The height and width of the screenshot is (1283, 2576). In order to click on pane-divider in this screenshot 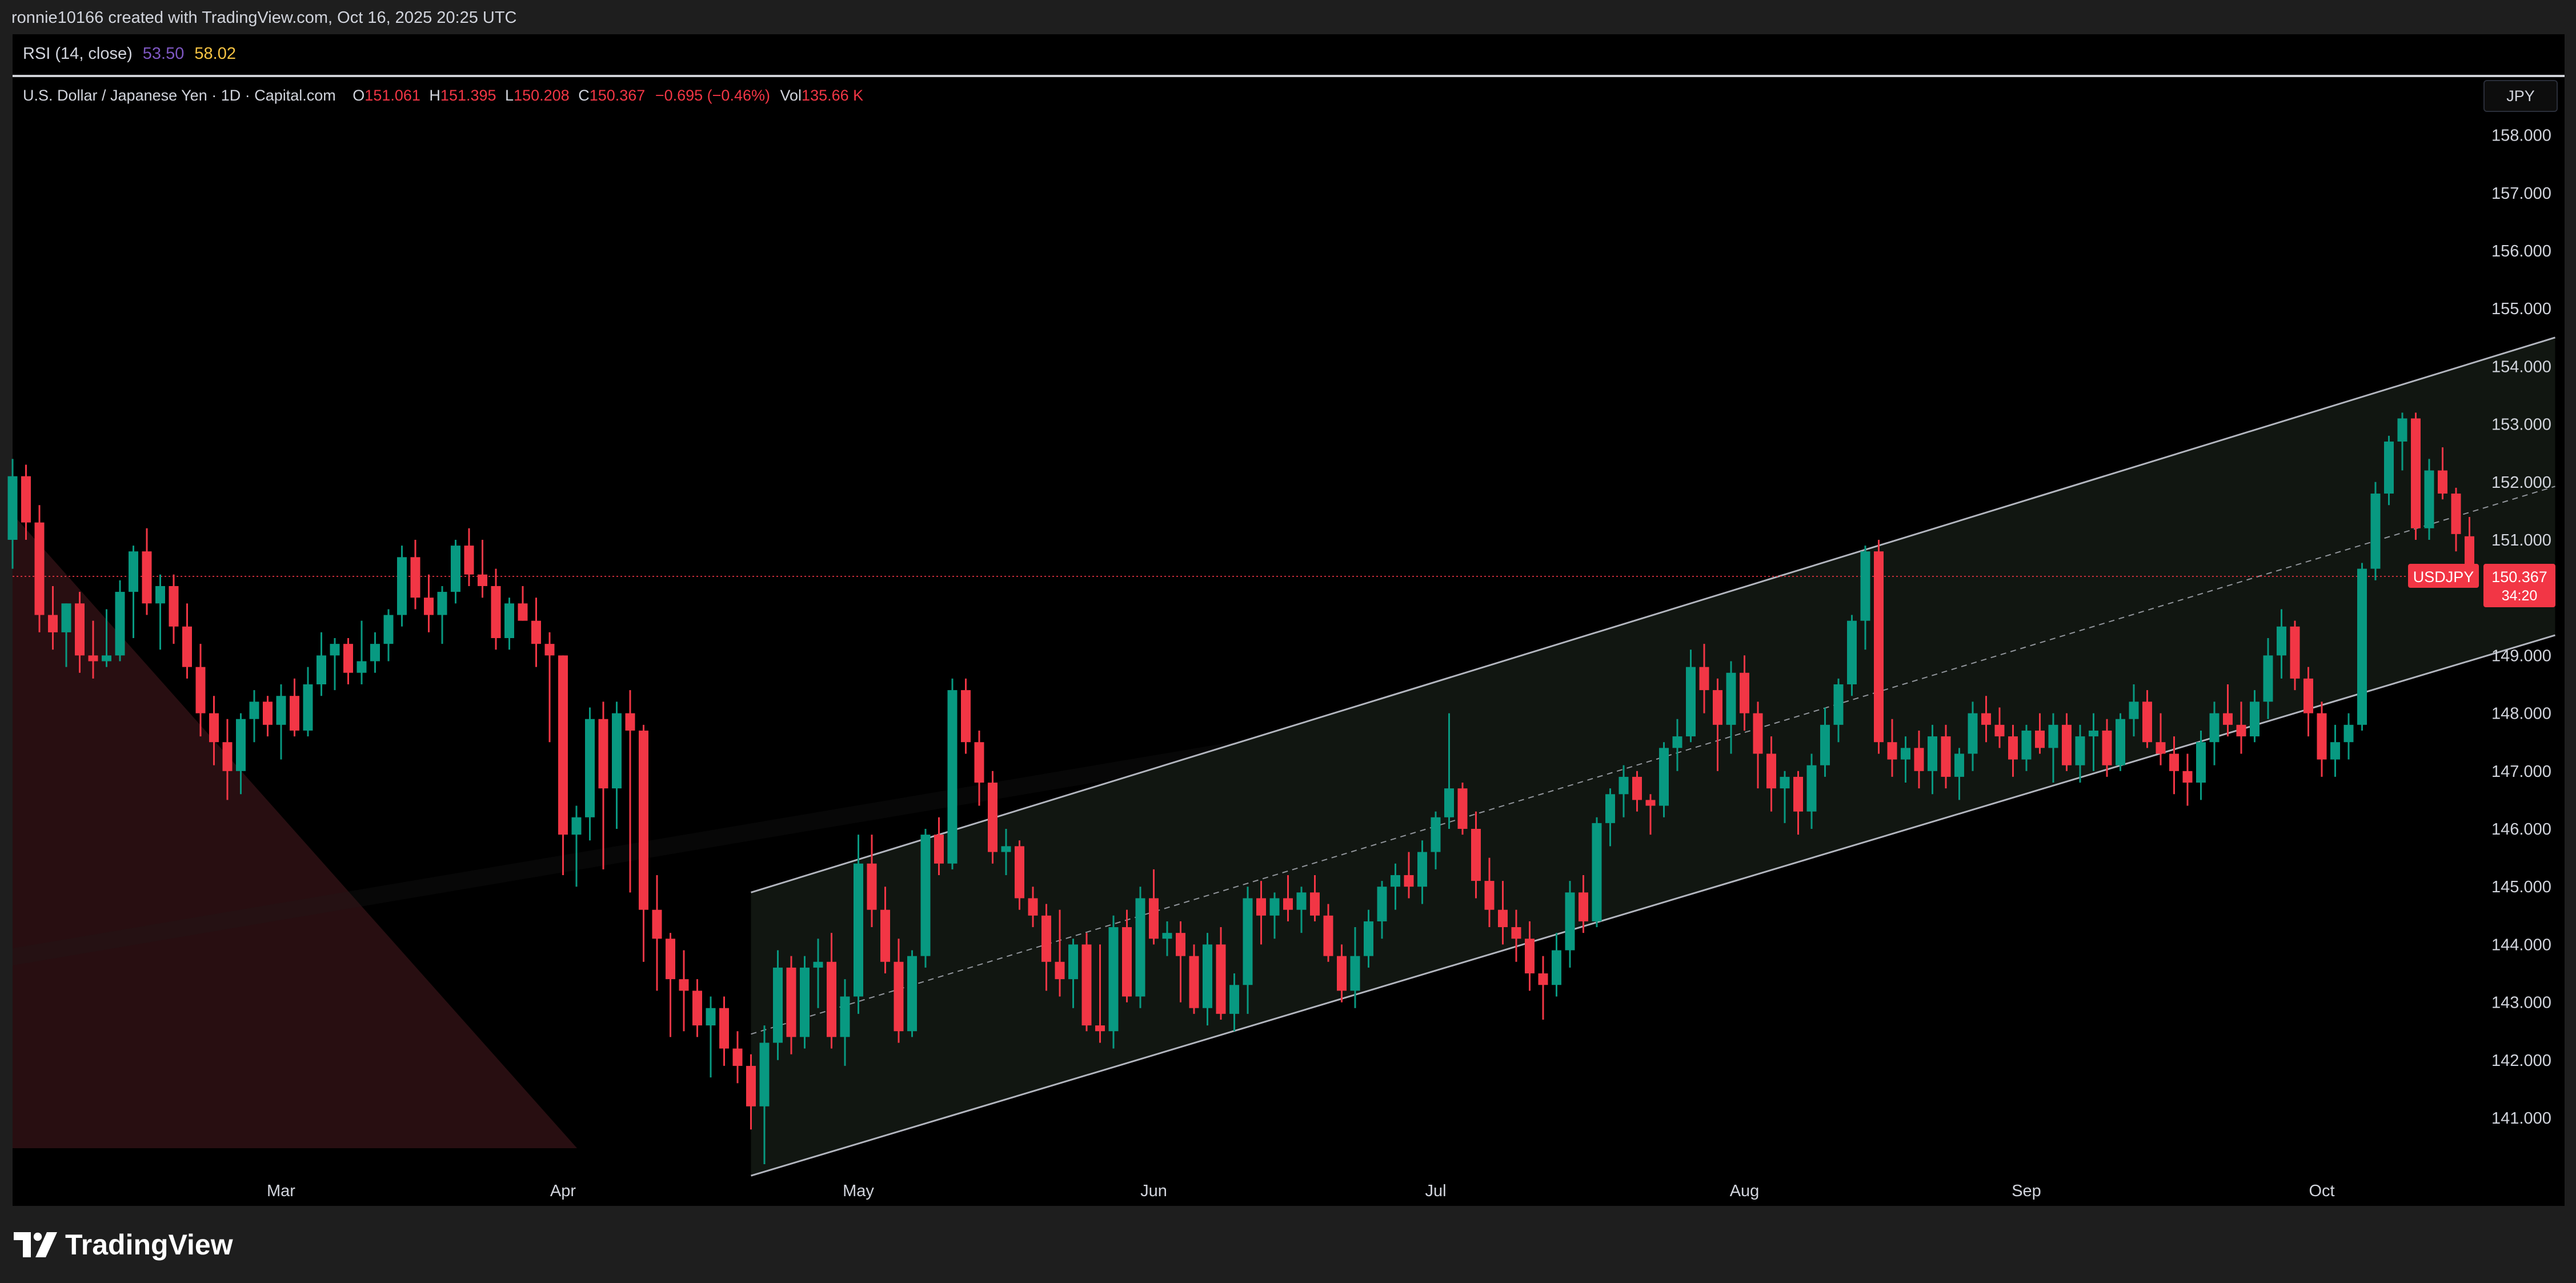, I will do `click(1289, 76)`.